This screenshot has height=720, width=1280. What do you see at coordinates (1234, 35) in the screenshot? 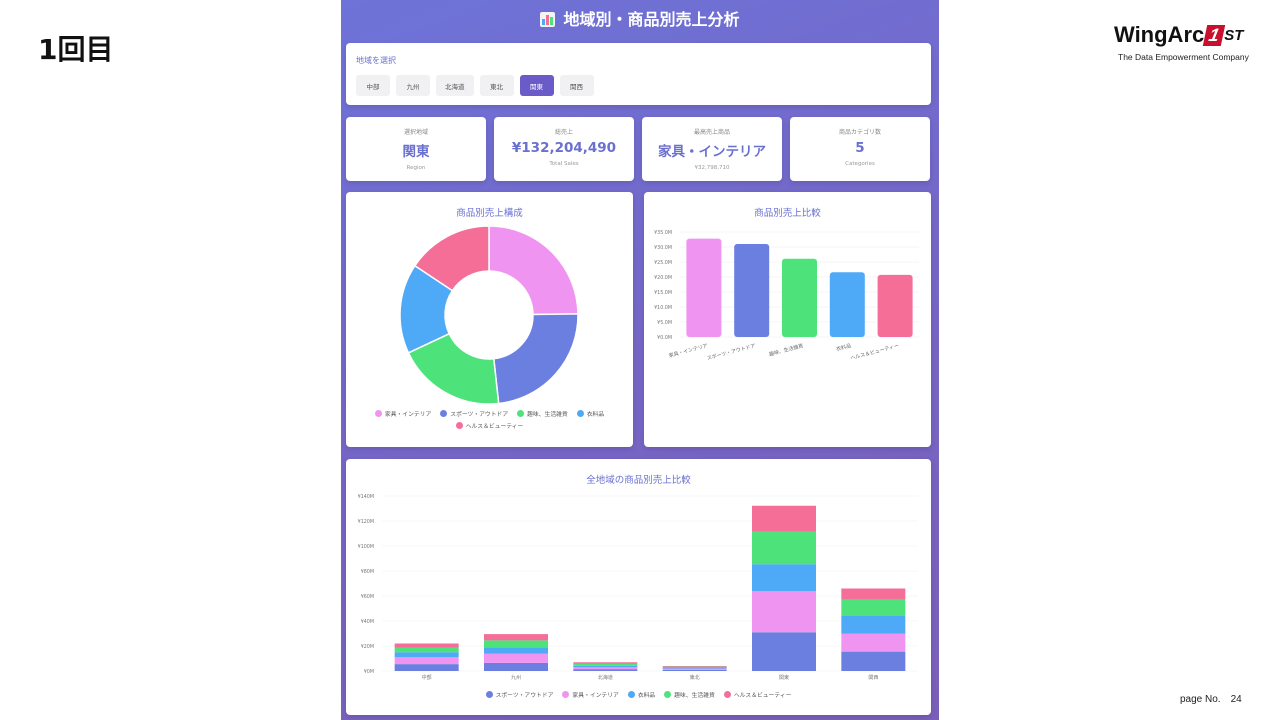
I see `logo-suffix: ST` at bounding box center [1234, 35].